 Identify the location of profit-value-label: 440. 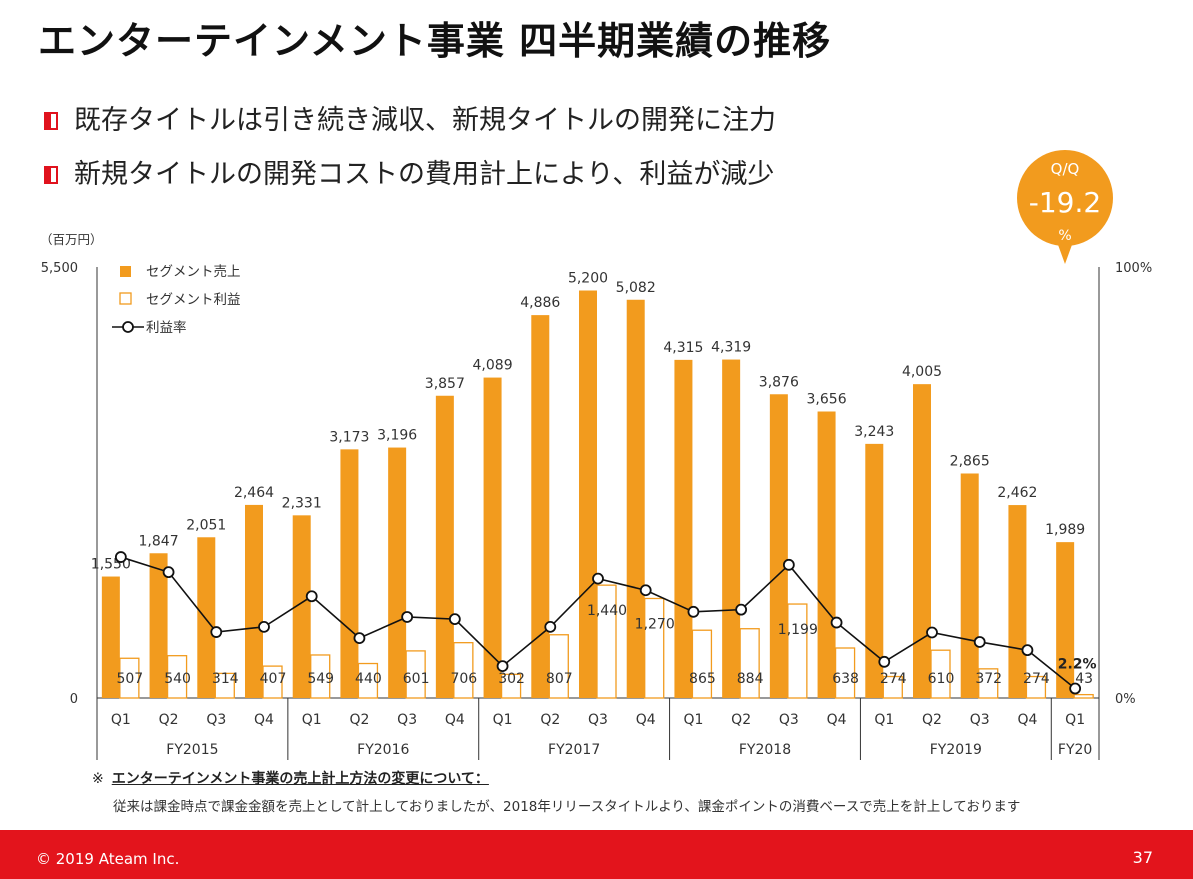
(368, 679).